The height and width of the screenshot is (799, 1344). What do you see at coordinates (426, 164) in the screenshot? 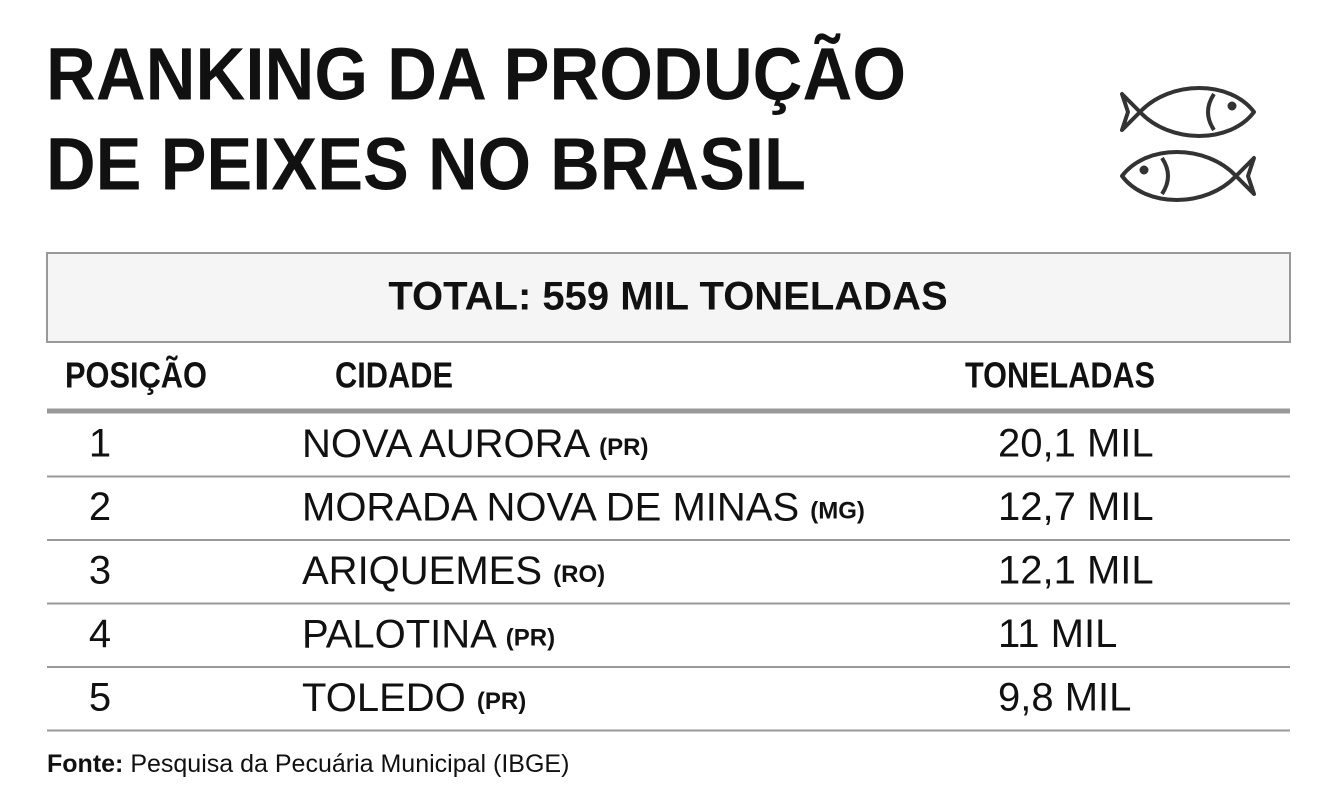
I see `title-line: DE PEIXES NO BRASIL` at bounding box center [426, 164].